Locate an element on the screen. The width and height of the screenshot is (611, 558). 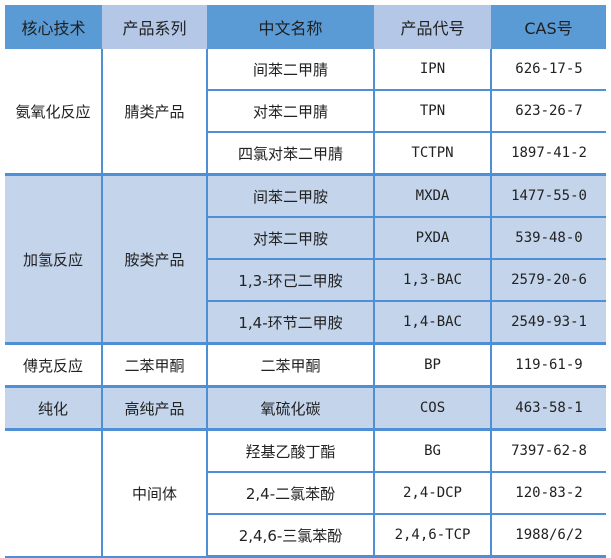
chinese-name-cell: 间苯二甲胺 is located at coordinates (290, 195).